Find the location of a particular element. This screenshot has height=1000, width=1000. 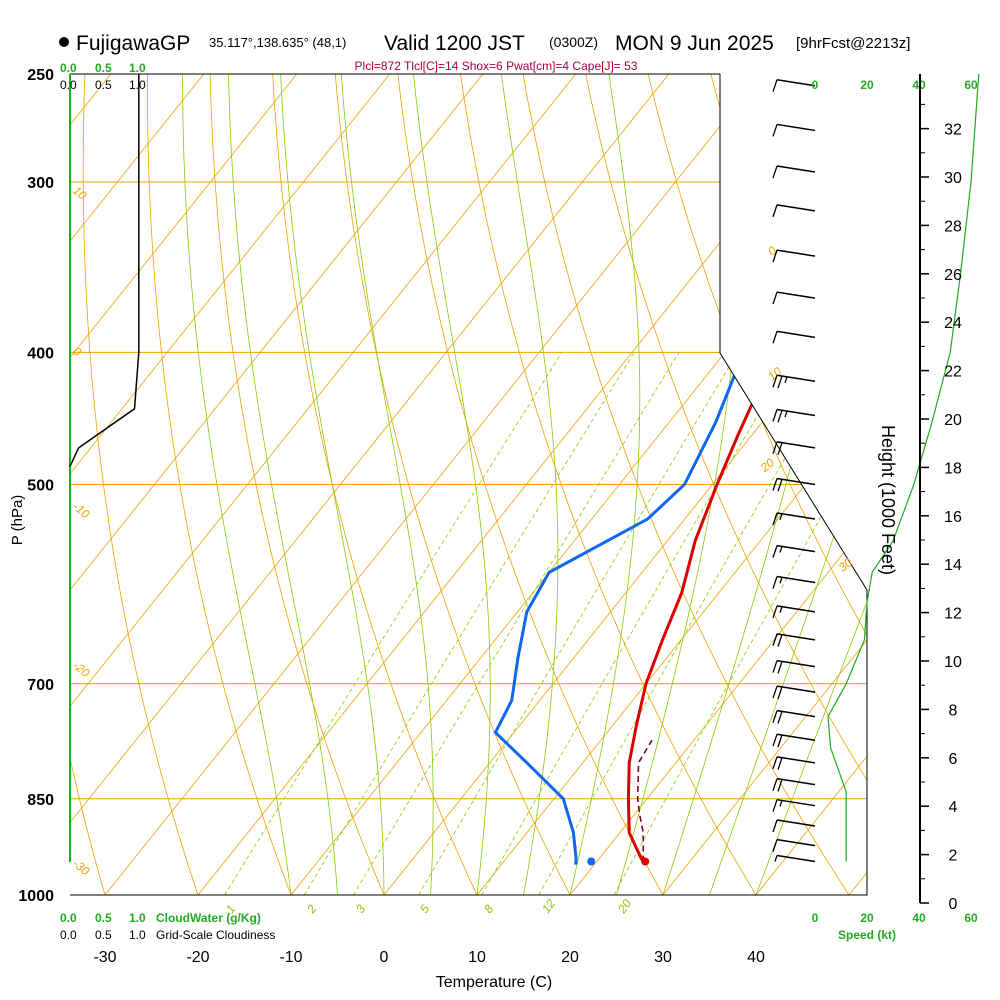

height-axis-title: Height (1000 Feet) is located at coordinates (888, 500).